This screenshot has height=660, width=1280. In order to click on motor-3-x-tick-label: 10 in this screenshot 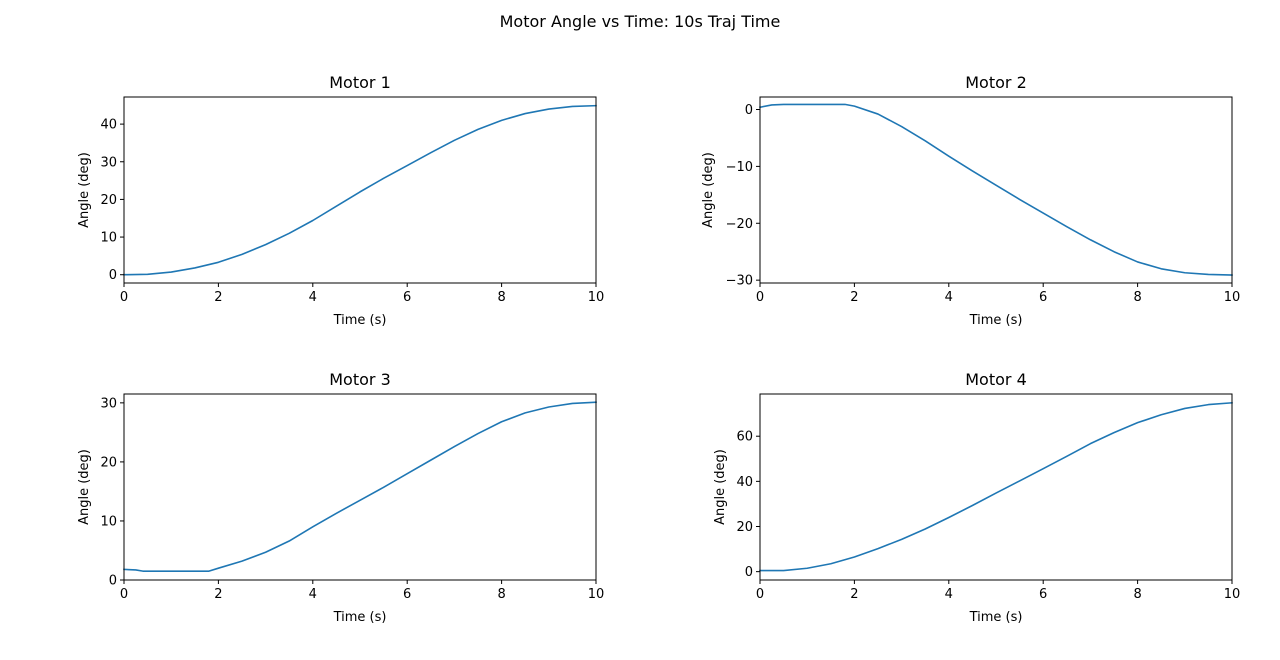, I will do `click(596, 594)`.